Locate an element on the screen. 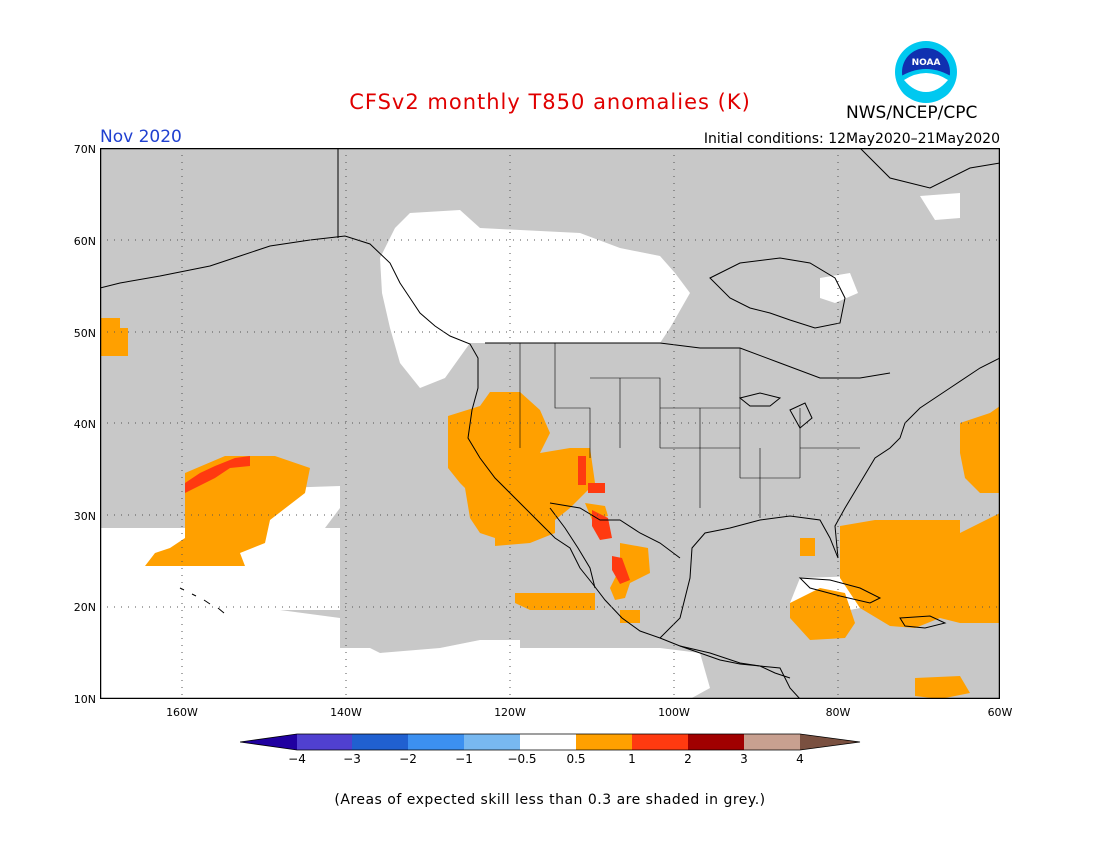 The height and width of the screenshot is (850, 1100). initial-conditions: Initial conditions: 12May2020–21May2020 is located at coordinates (851, 139).